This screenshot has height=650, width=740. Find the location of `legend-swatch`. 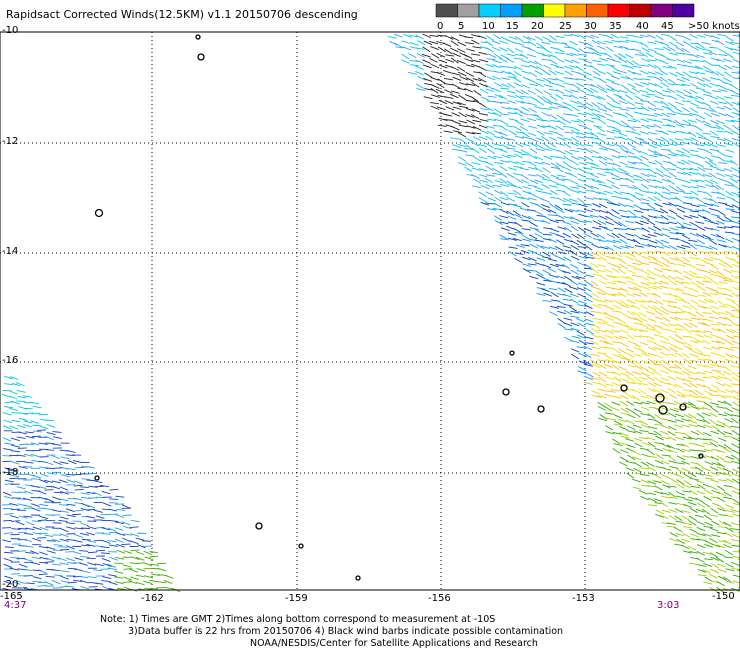

legend-swatch is located at coordinates (468, 10).